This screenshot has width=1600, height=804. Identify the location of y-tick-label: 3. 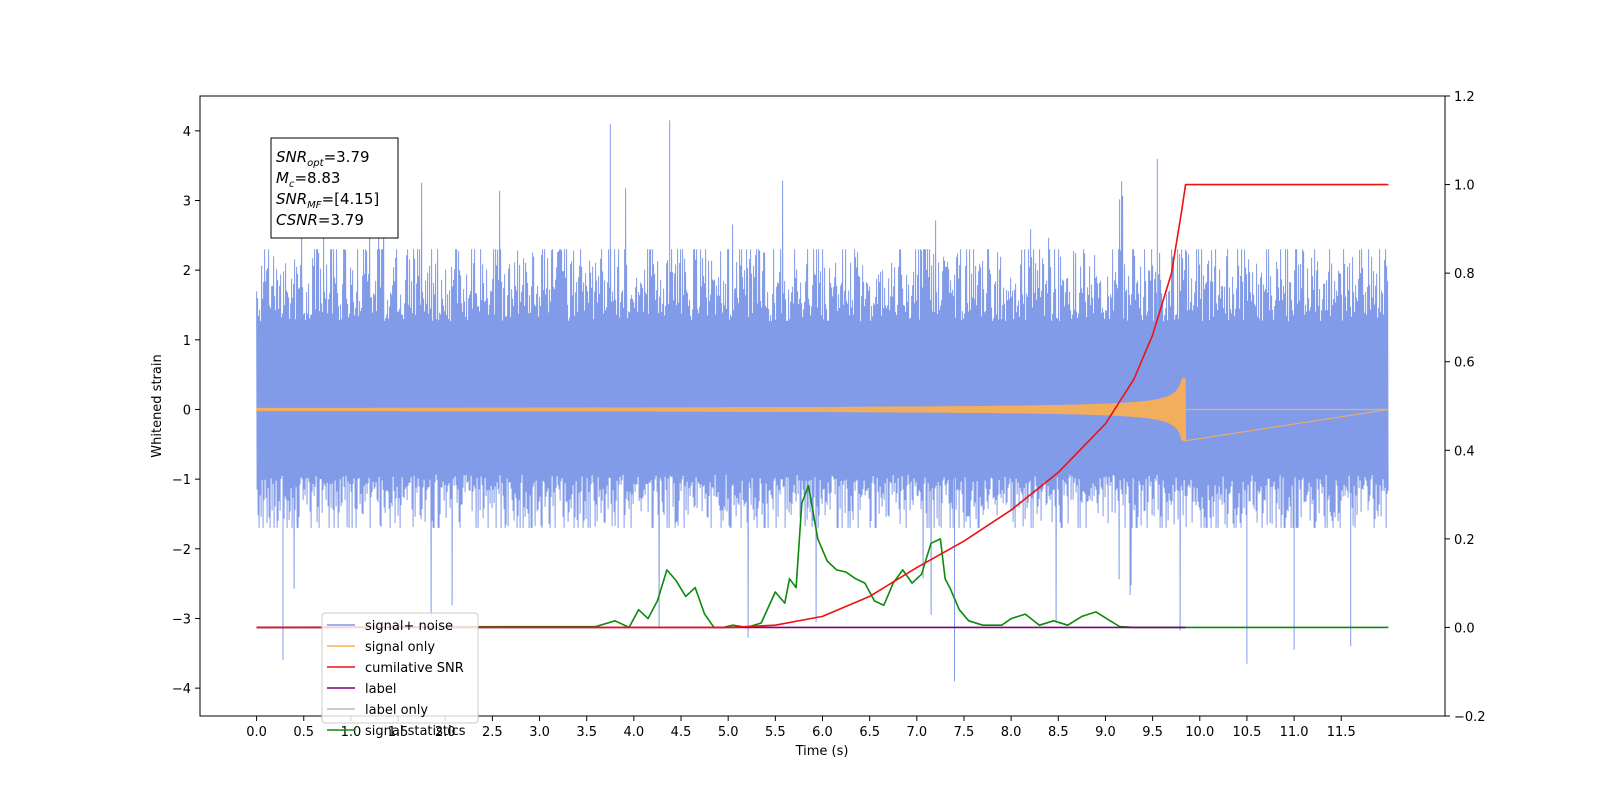
(187, 201).